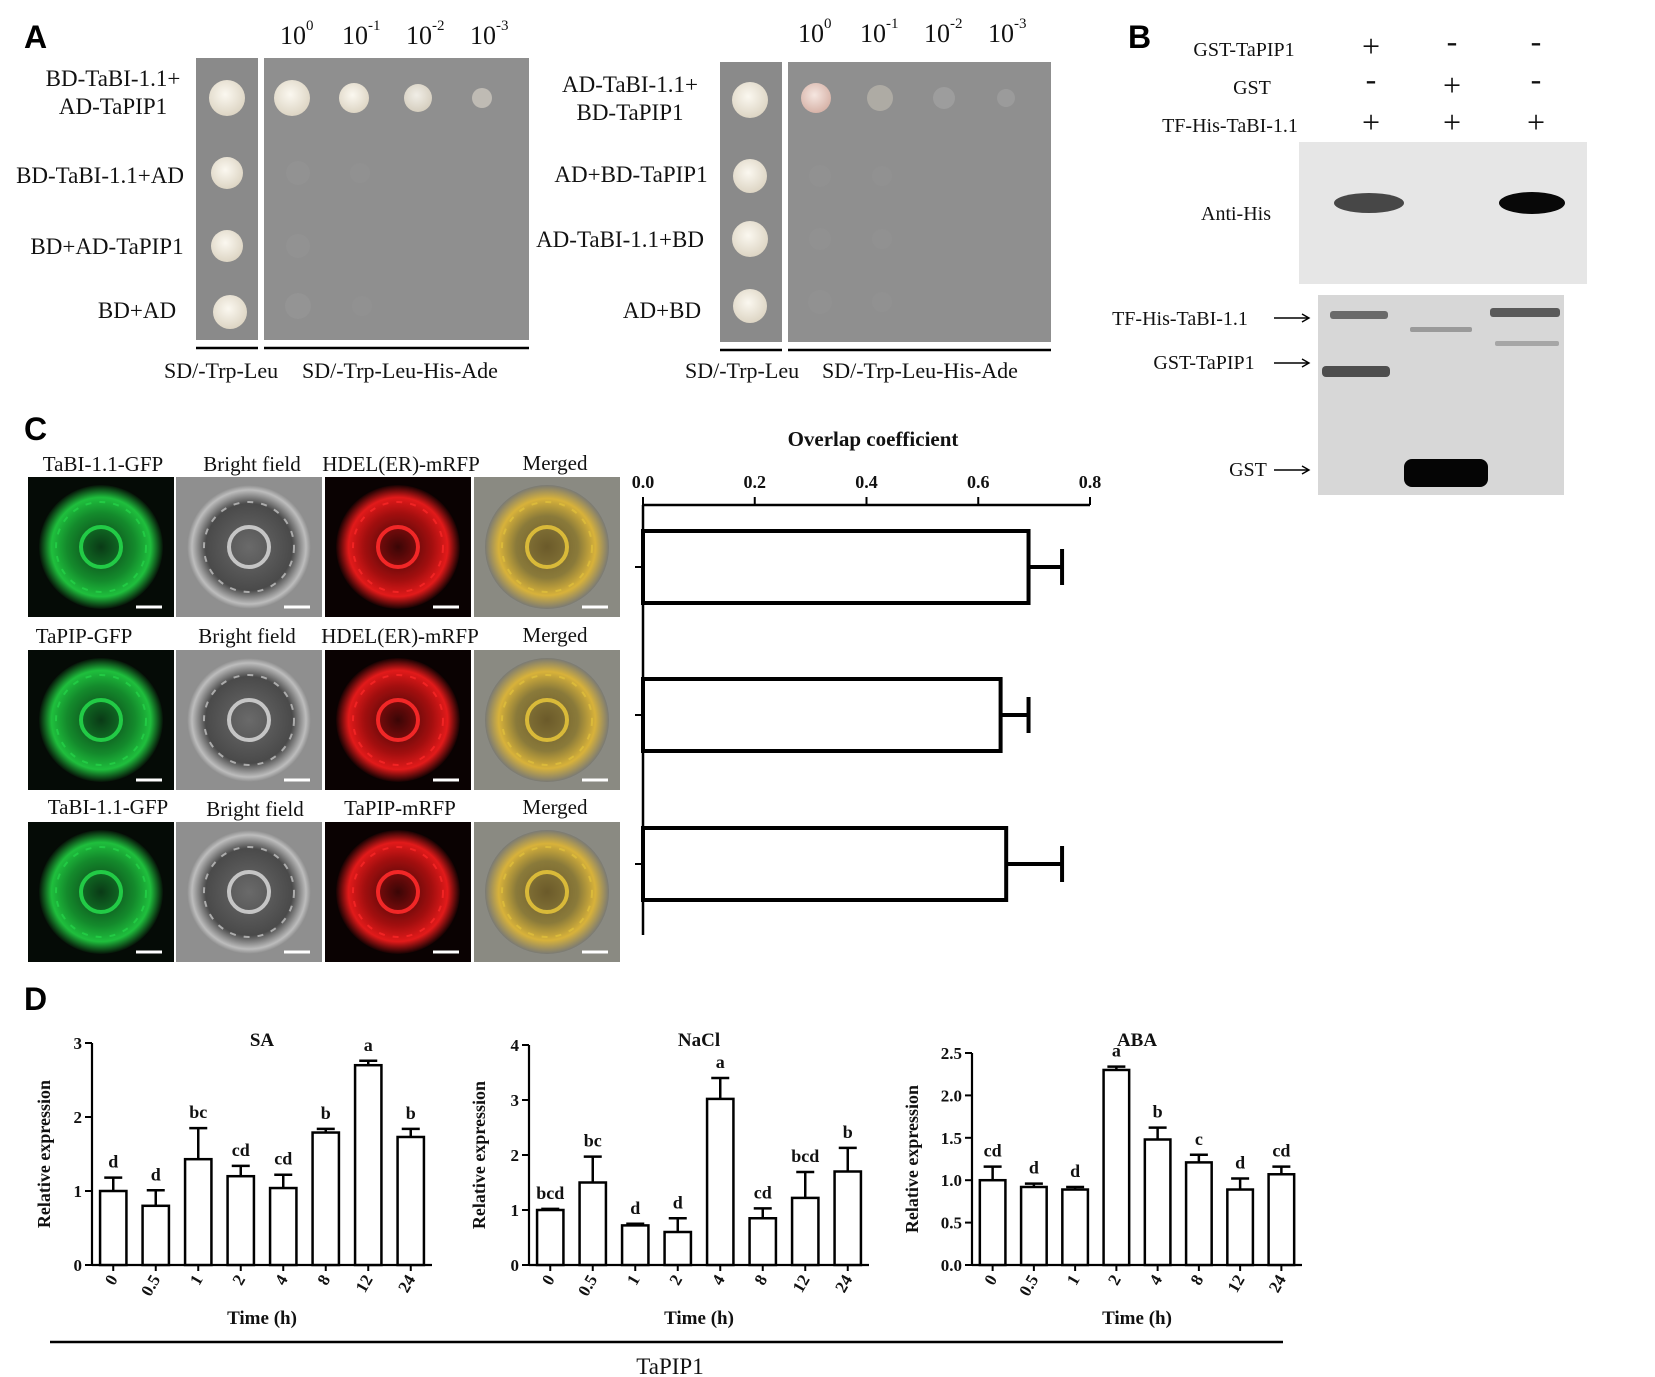 Image resolution: width=1655 pixels, height=1377 pixels. I want to click on x-tick-label: 0.0, so click(643, 482).